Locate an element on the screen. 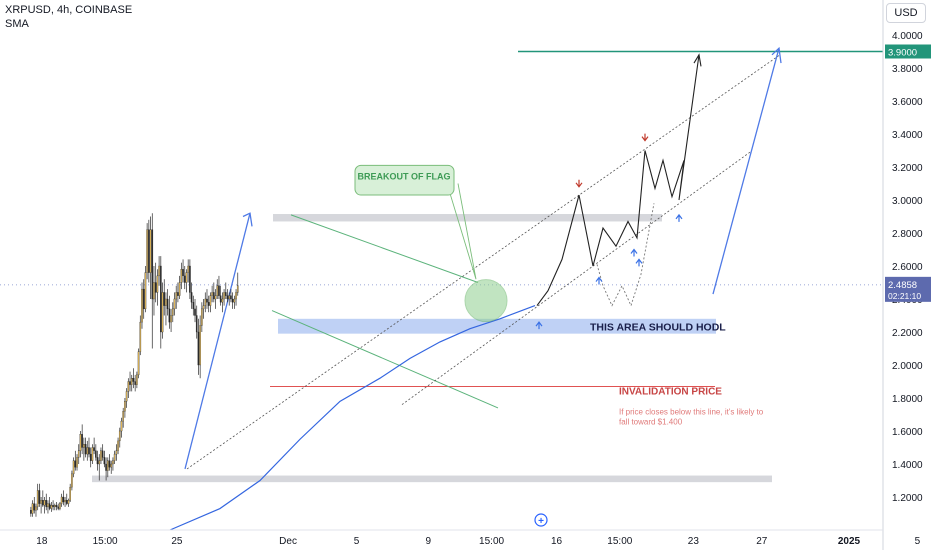  target-price-tag is located at coordinates (908, 51).